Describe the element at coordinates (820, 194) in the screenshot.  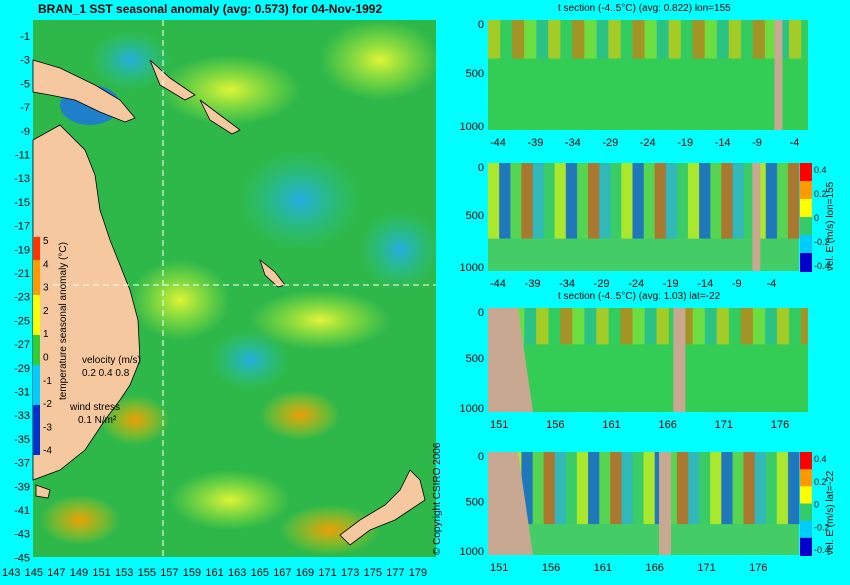
I see `velocity-colorbar-tick: 0.2` at that location.